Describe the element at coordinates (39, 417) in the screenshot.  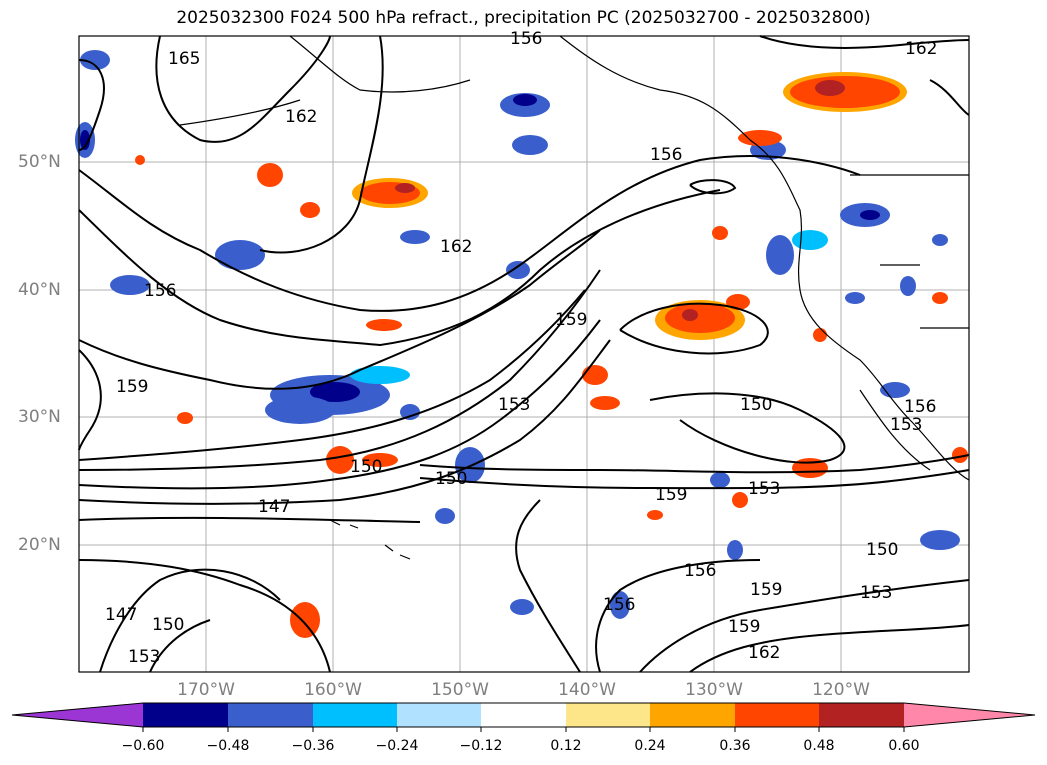
I see `latitude-label: 30°N` at that location.